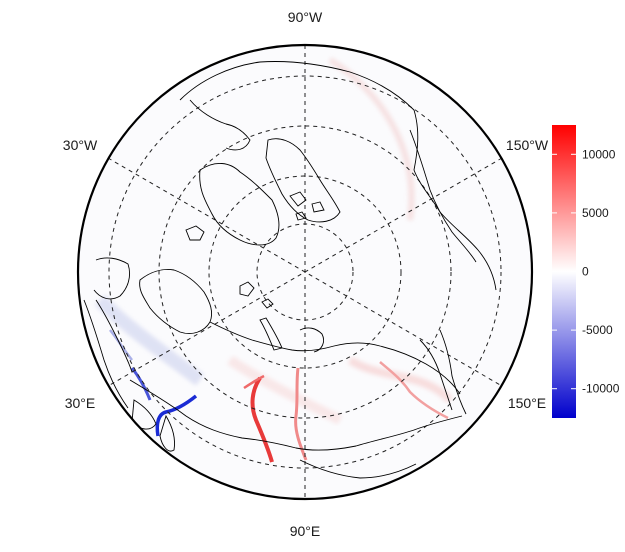 Image resolution: width=625 pixels, height=552 pixels. I want to click on label-90e: 90°E, so click(305, 531).